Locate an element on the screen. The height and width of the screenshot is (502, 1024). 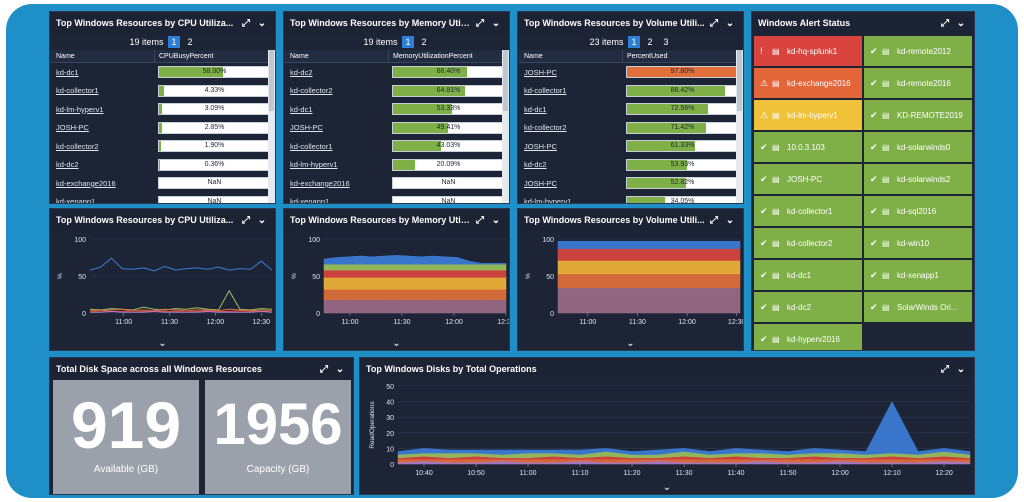
alert-cell: ✔ ▤ JOSH-PC is located at coordinates (808, 179).